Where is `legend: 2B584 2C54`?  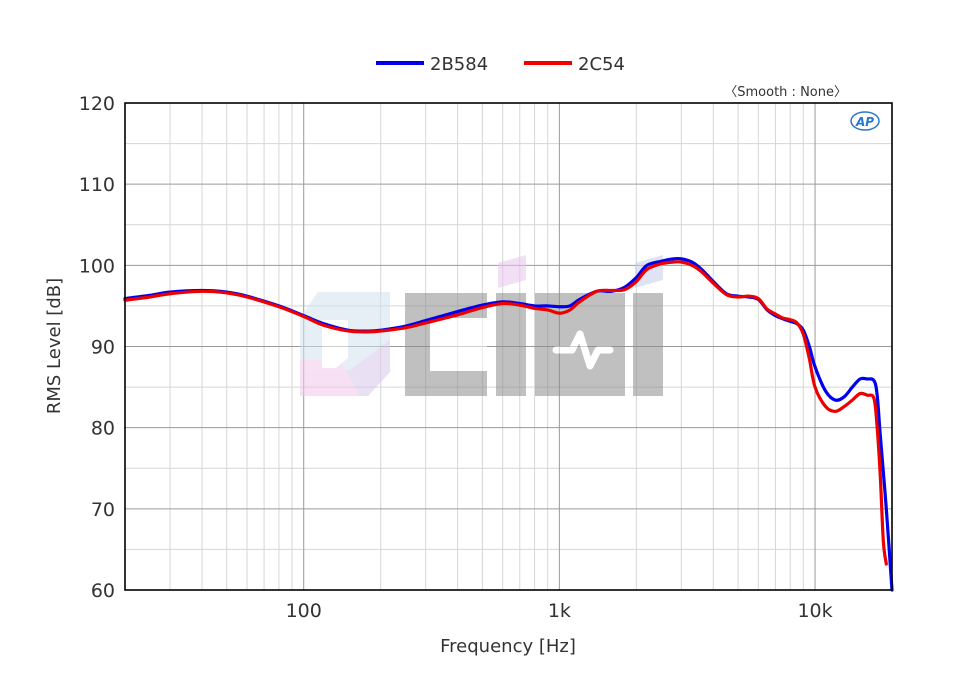
legend: 2B584 2C54 is located at coordinates (500, 64).